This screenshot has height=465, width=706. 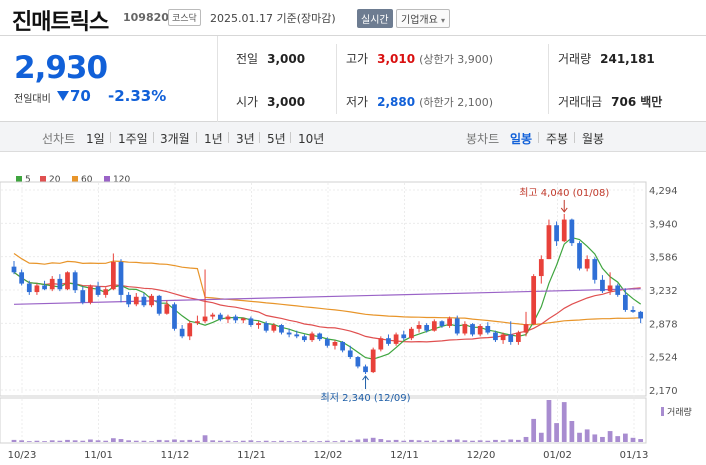 I want to click on period-1d: 1일, so click(x=95, y=139).